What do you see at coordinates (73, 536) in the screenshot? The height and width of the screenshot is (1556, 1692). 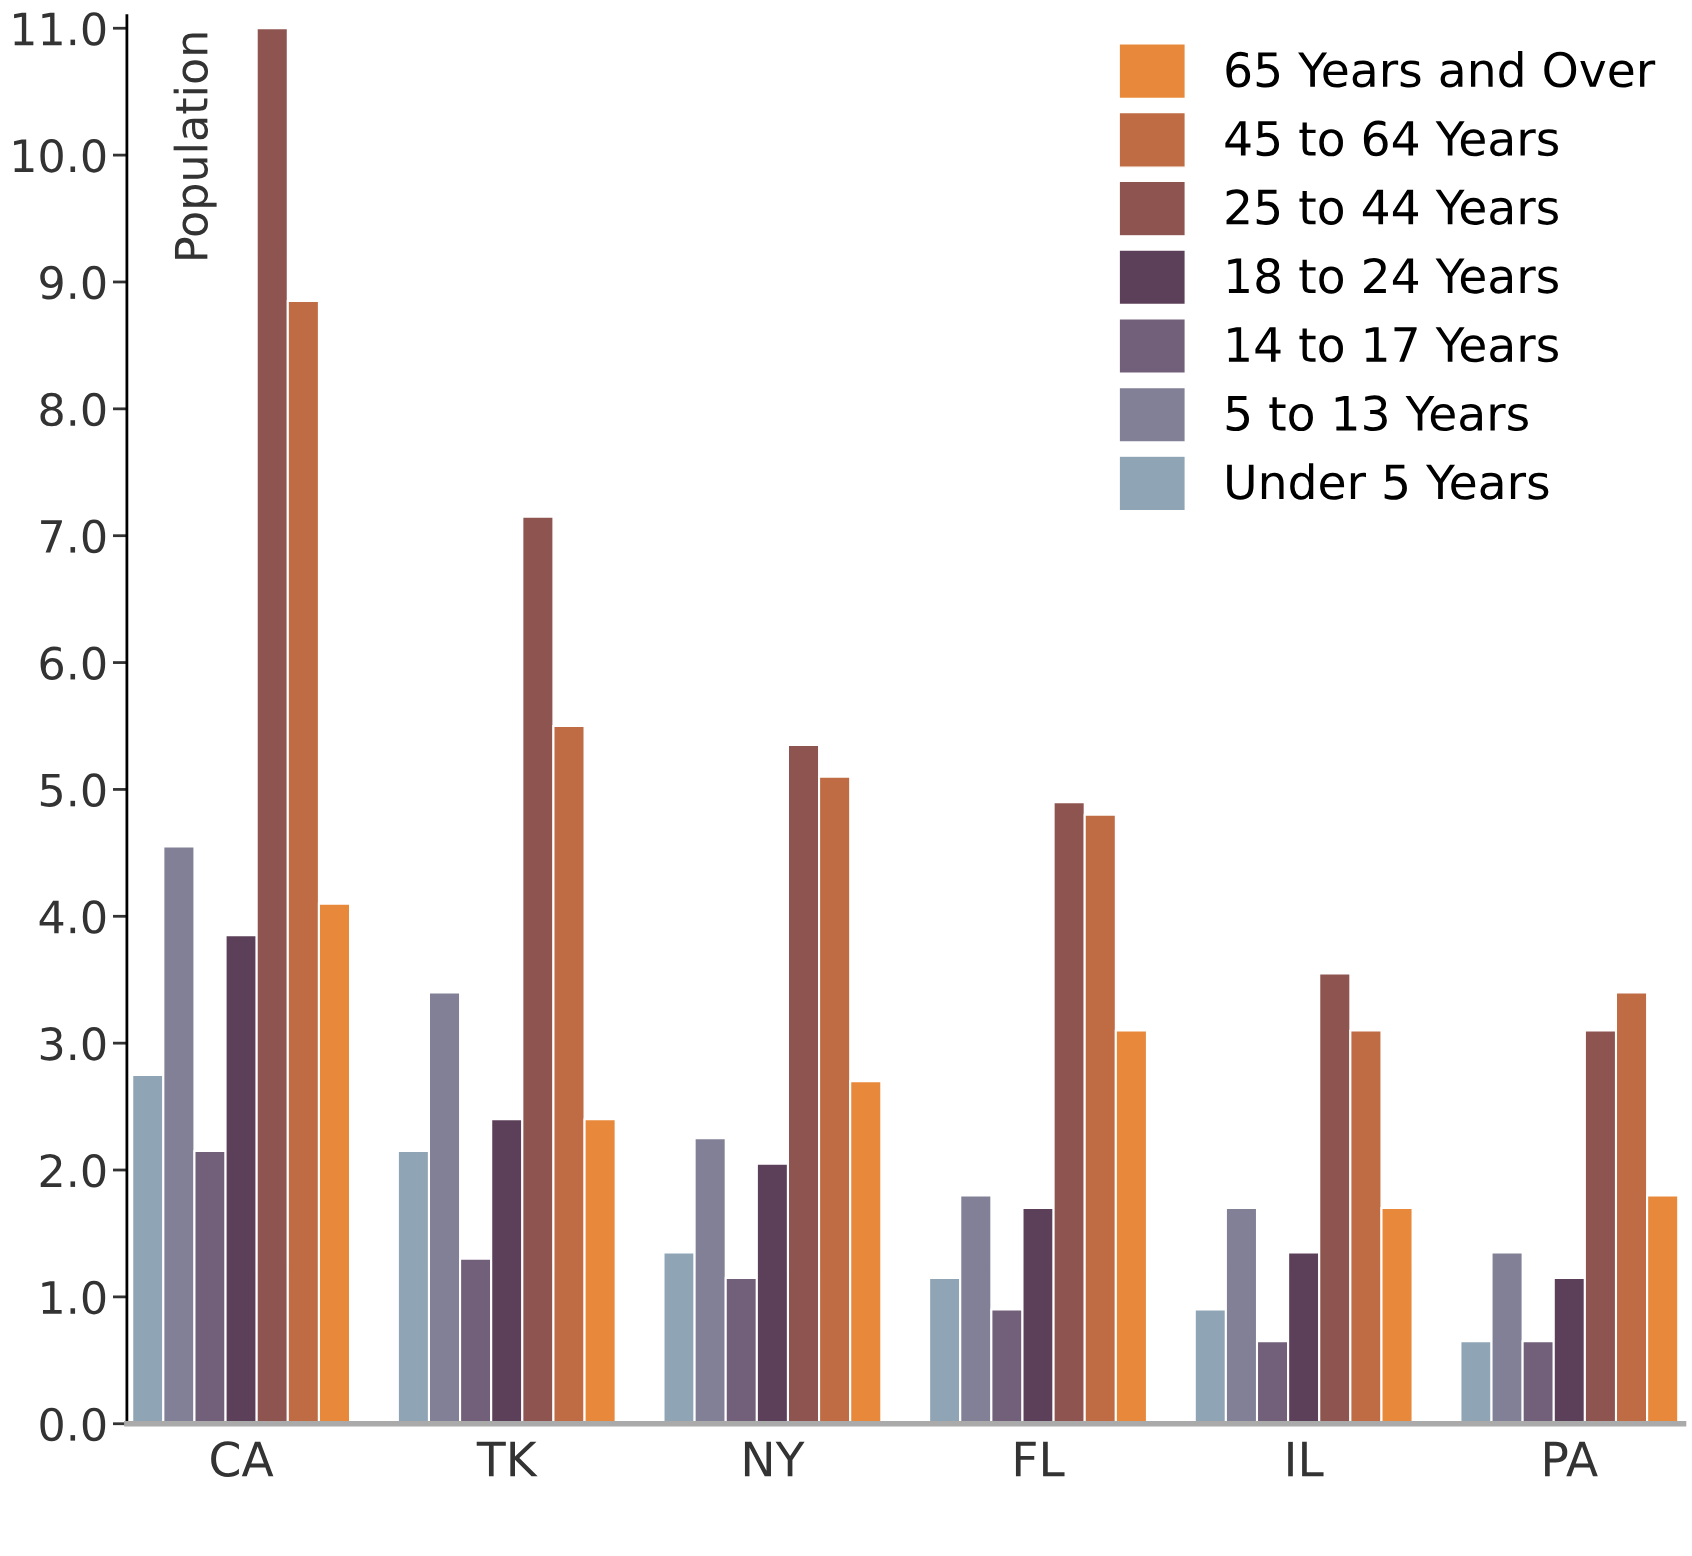 I see `y-tick-label: 7.0` at bounding box center [73, 536].